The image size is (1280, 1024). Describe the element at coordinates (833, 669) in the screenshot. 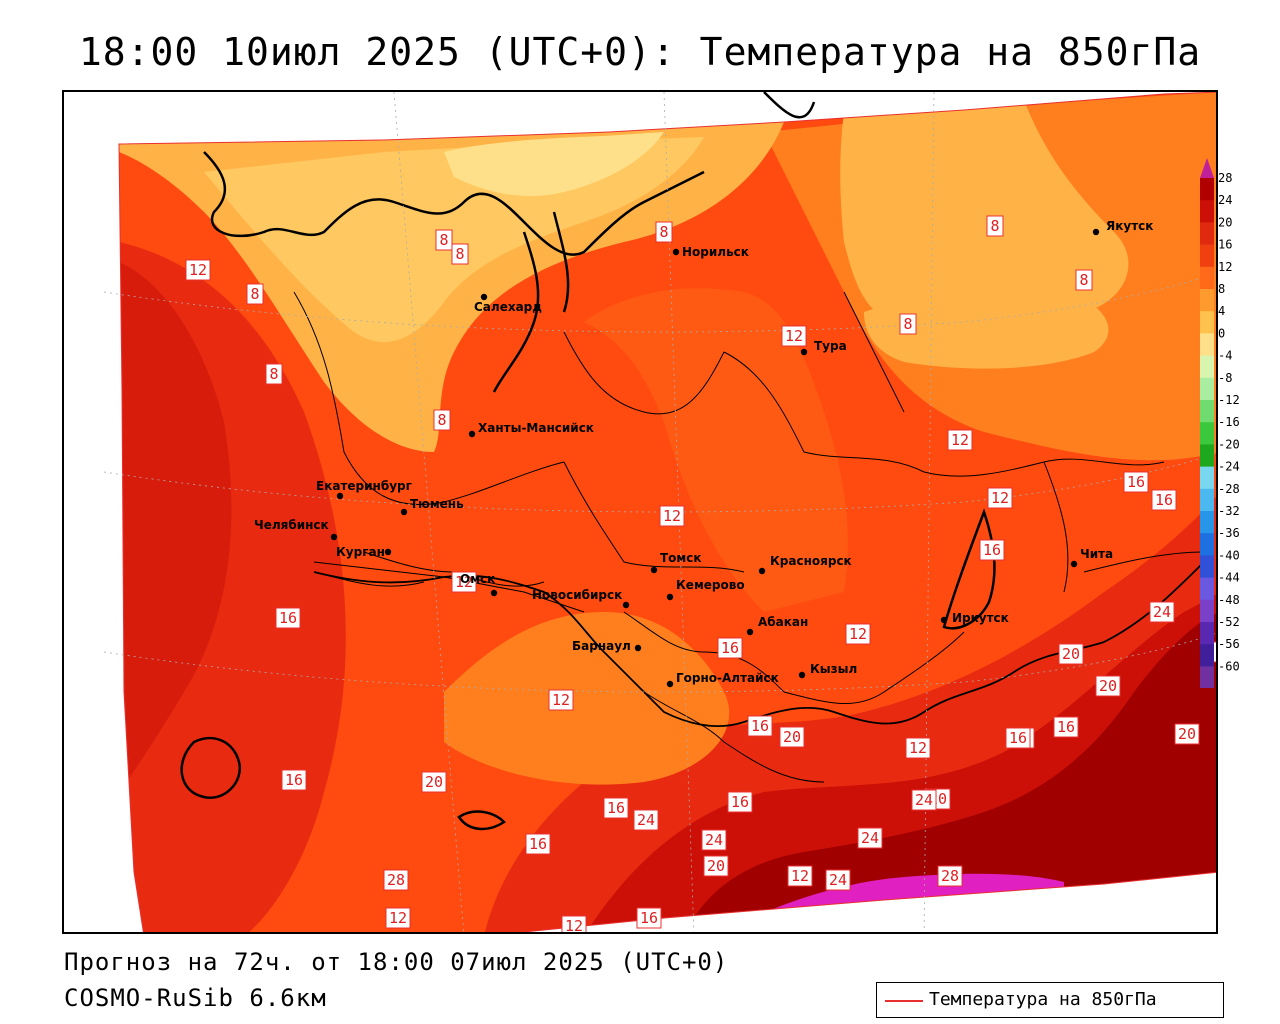

I see `city-label: Кызыл` at that location.